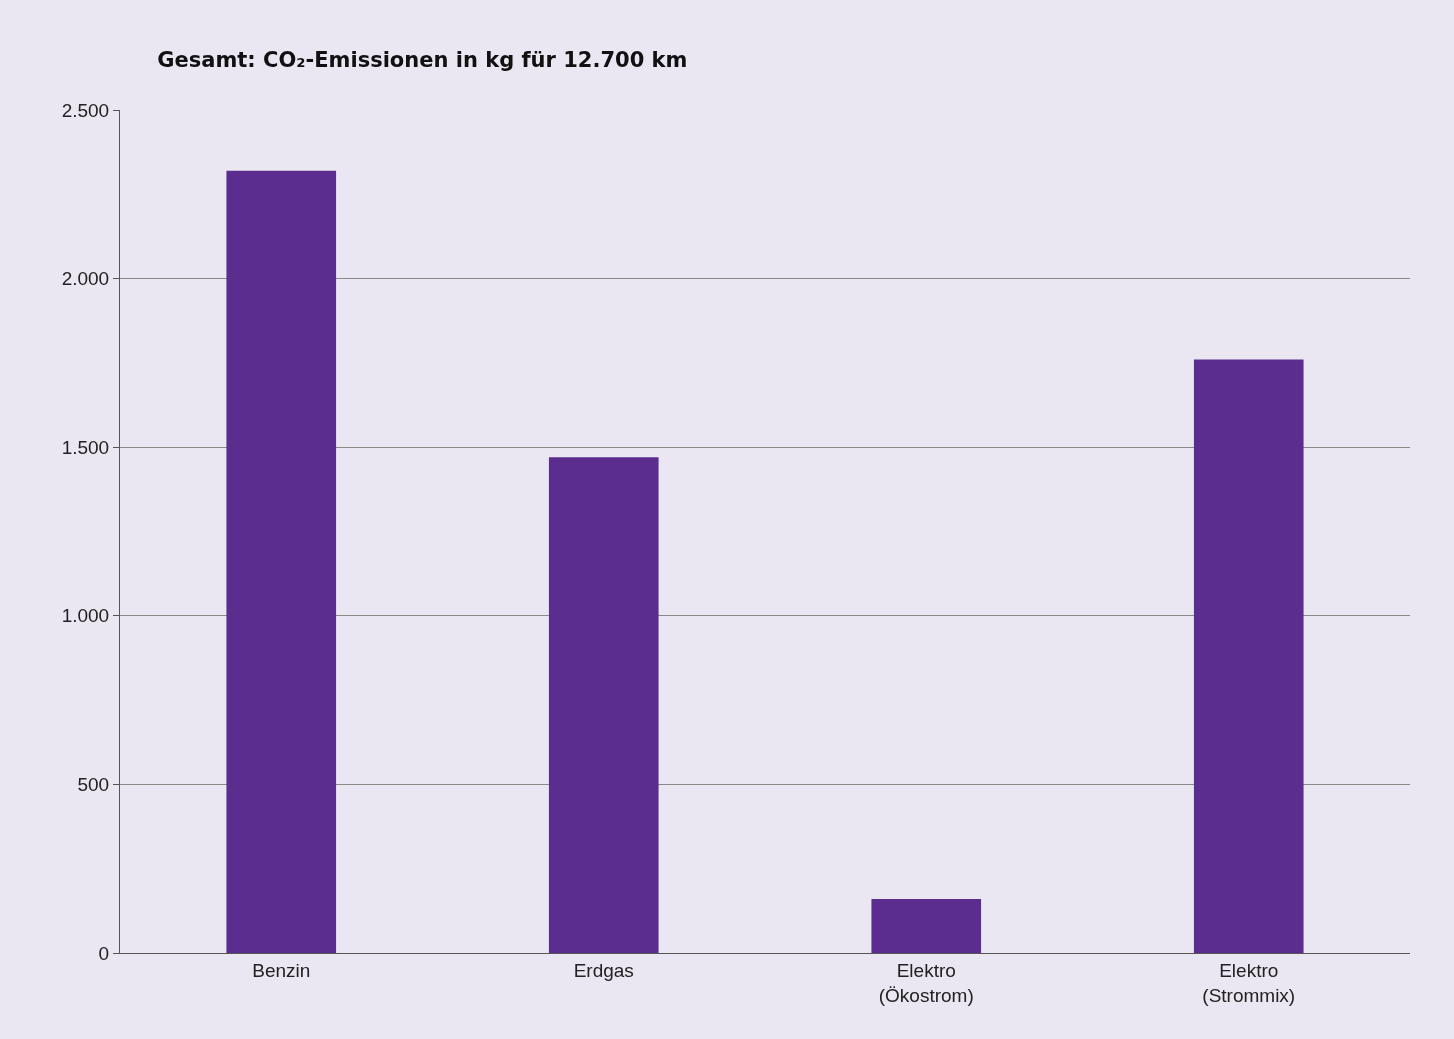 This screenshot has width=1454, height=1039. I want to click on y-tick-label: 2.500, so click(85, 110).